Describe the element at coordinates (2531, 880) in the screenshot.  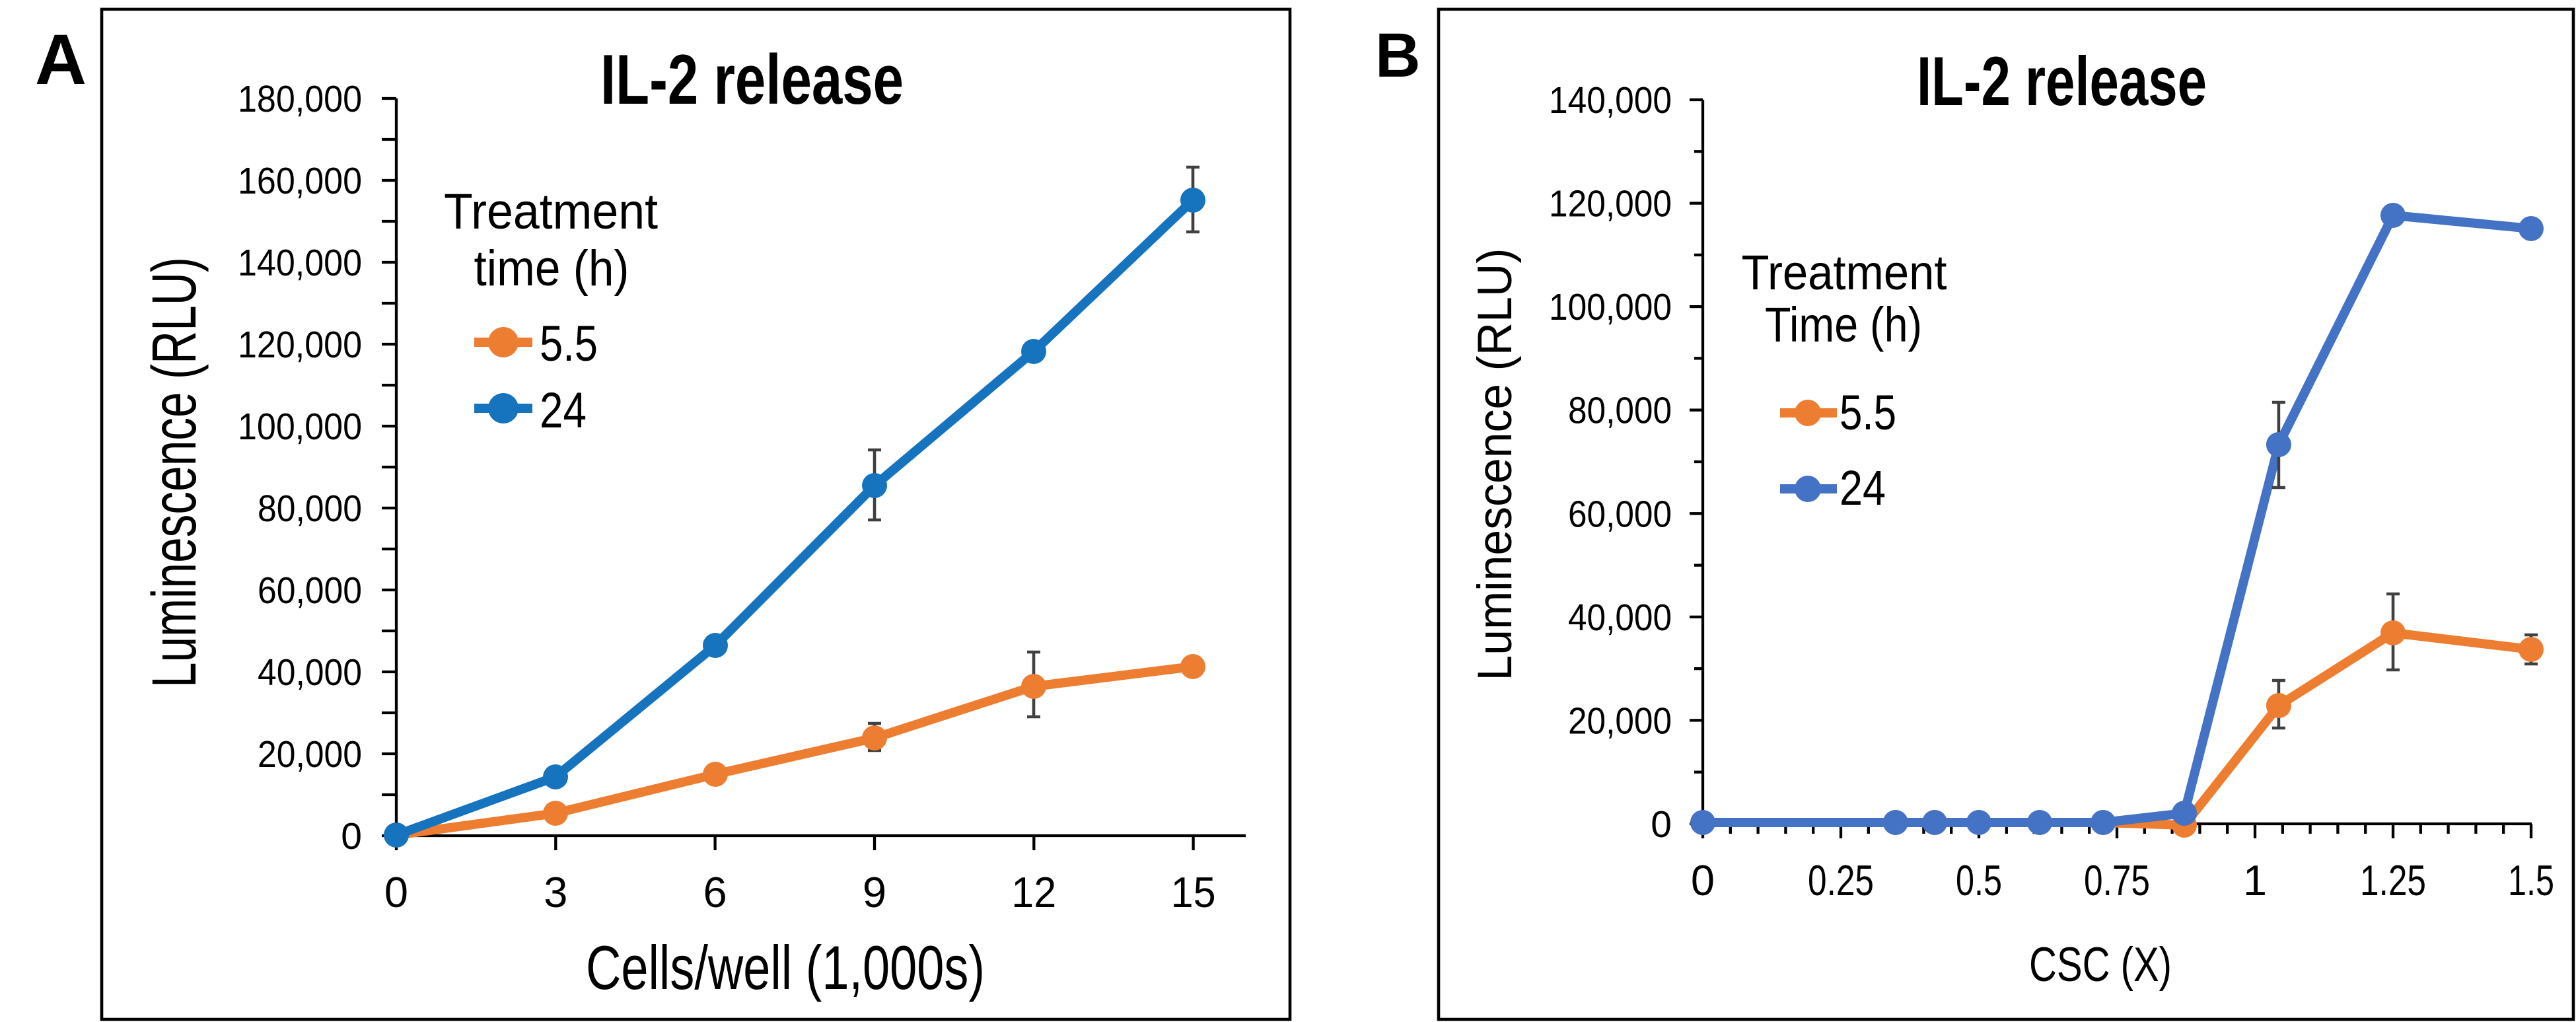
I see `svg-text: 1.5` at that location.